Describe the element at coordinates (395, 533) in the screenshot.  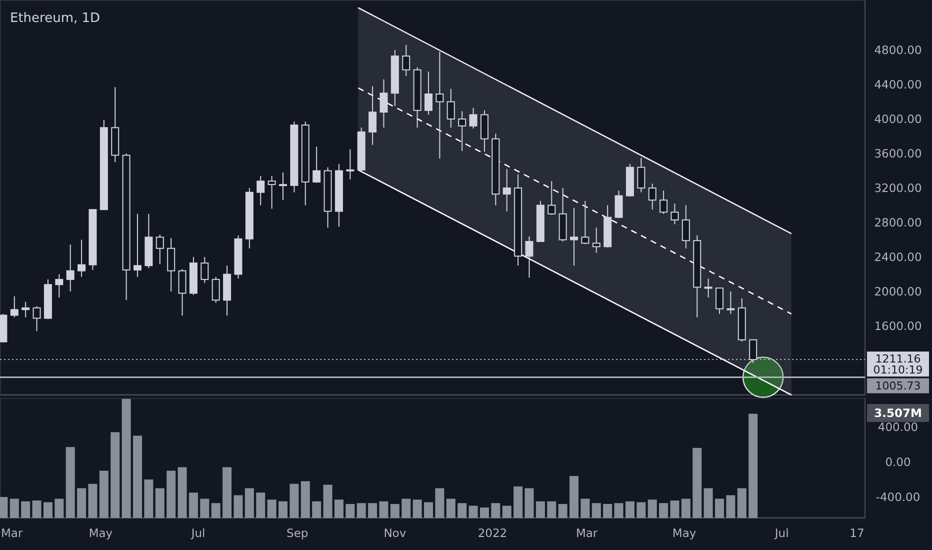
I see `x-tick-label: Nov` at that location.